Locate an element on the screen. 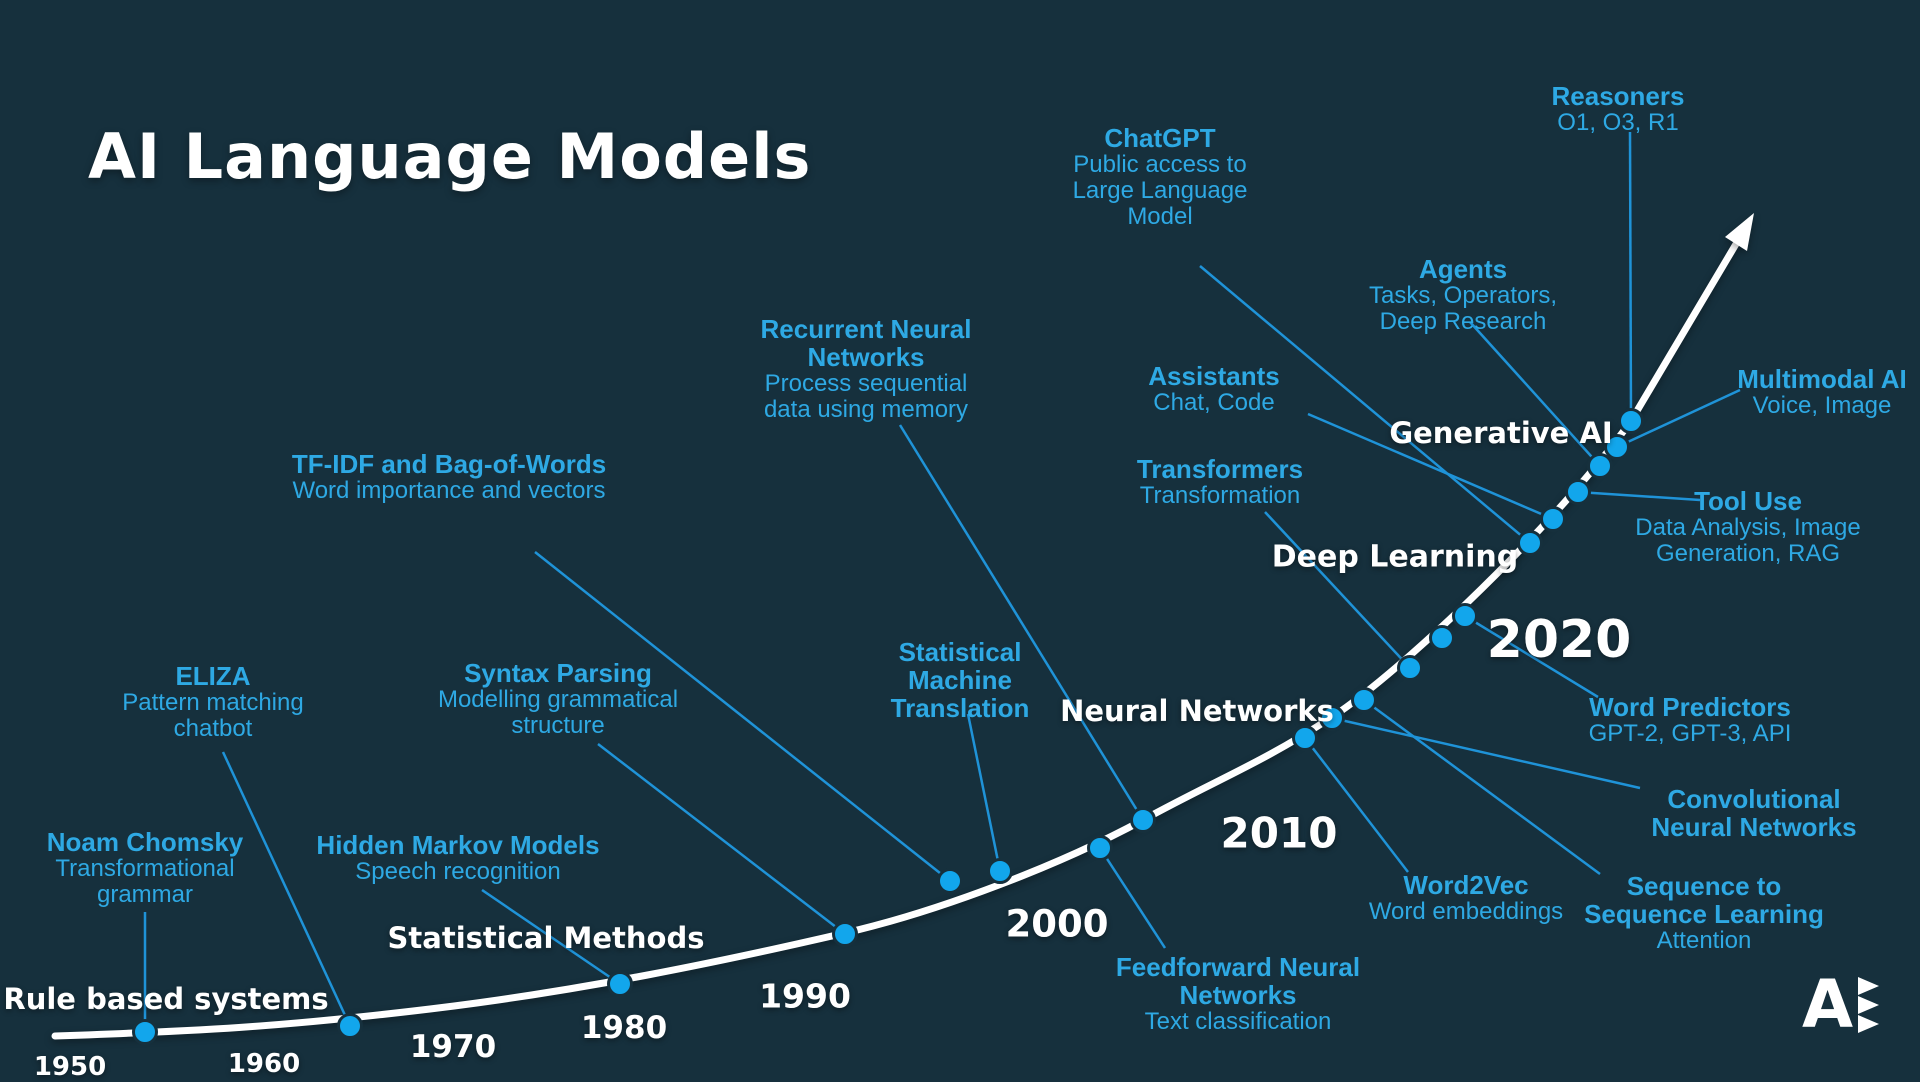  milestone-dot-tool-use is located at coordinates (1578, 492).